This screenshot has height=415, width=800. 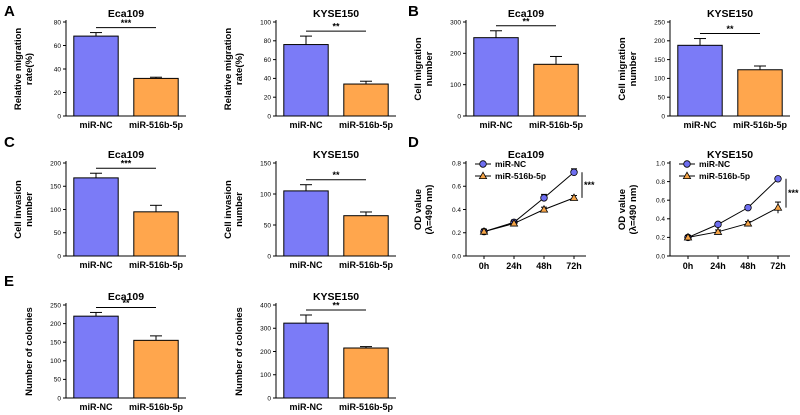 I want to click on chart-a2-significance-label: **, so click(x=336, y=27).